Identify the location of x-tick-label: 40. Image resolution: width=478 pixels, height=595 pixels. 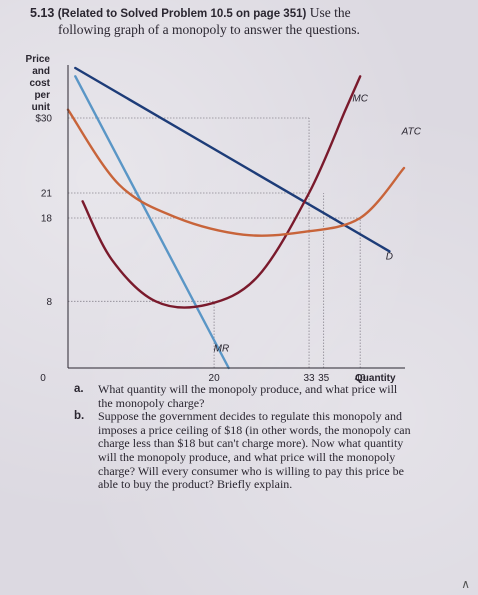
(361, 378).